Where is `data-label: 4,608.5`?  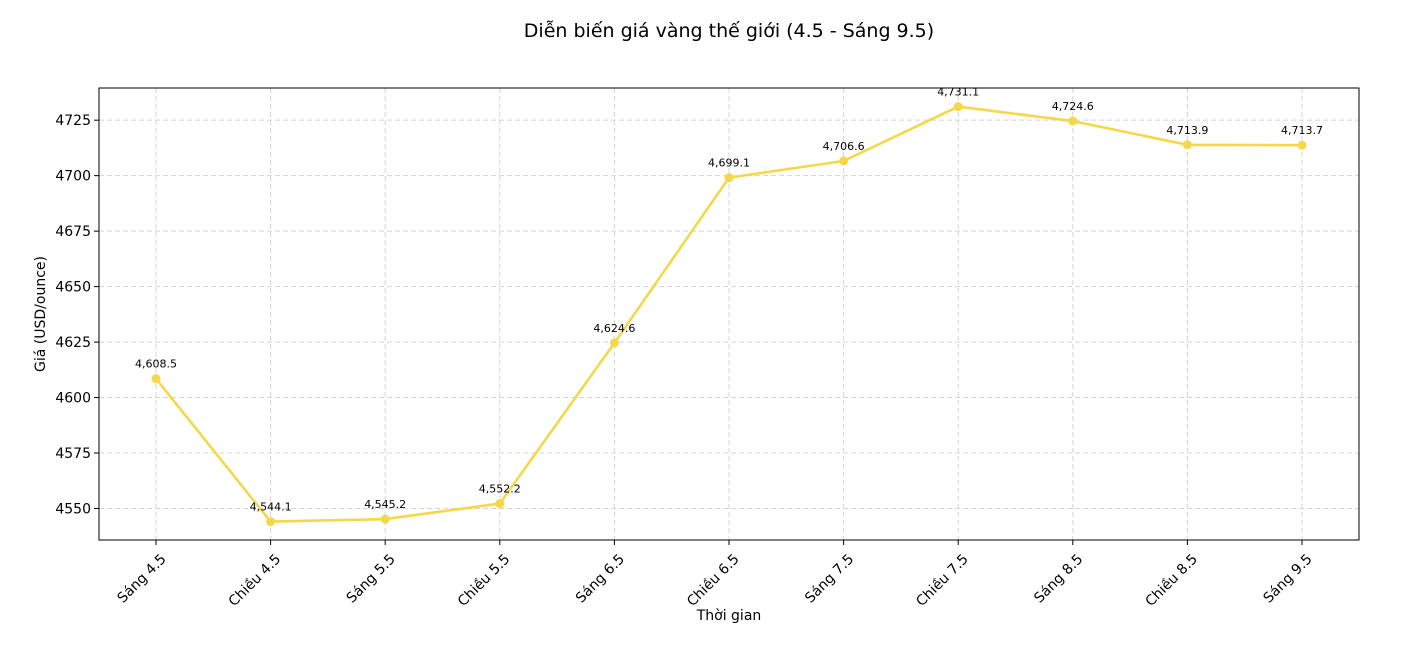
data-label: 4,608.5 is located at coordinates (156, 364).